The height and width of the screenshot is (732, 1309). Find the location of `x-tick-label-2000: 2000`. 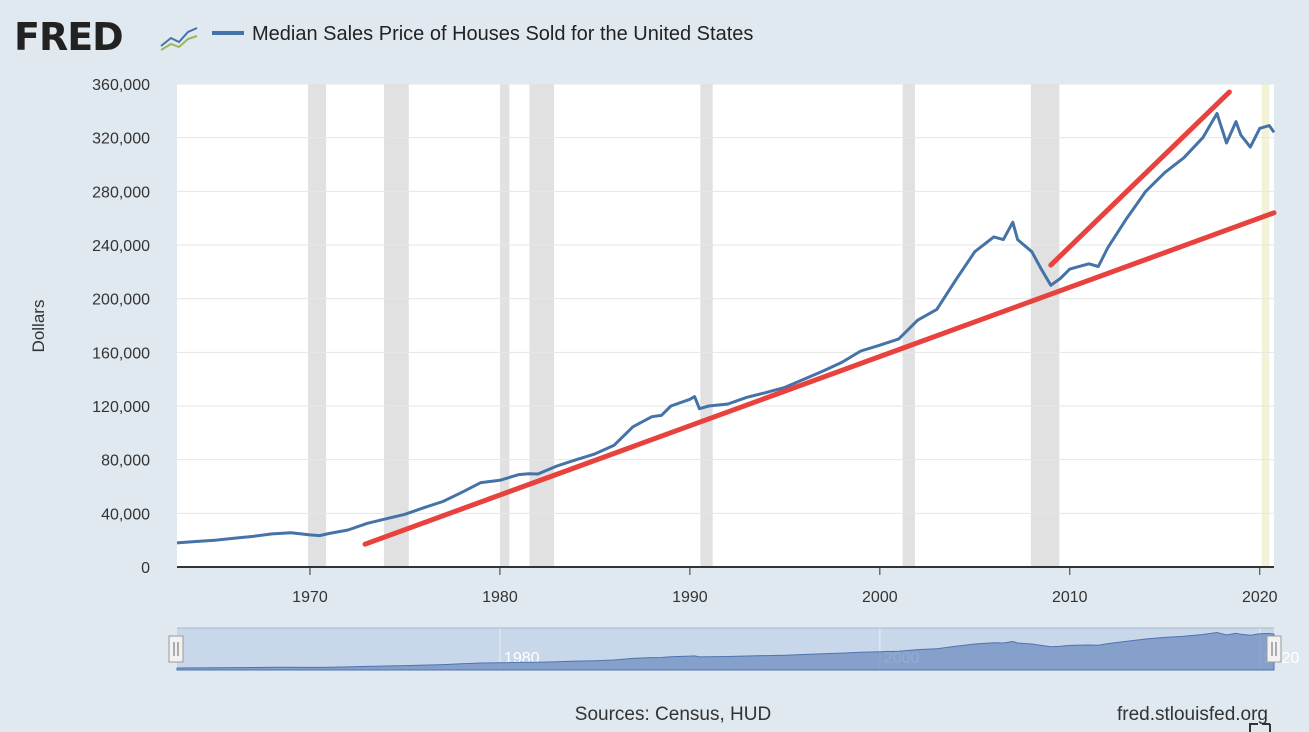

x-tick-label-2000: 2000 is located at coordinates (880, 597).